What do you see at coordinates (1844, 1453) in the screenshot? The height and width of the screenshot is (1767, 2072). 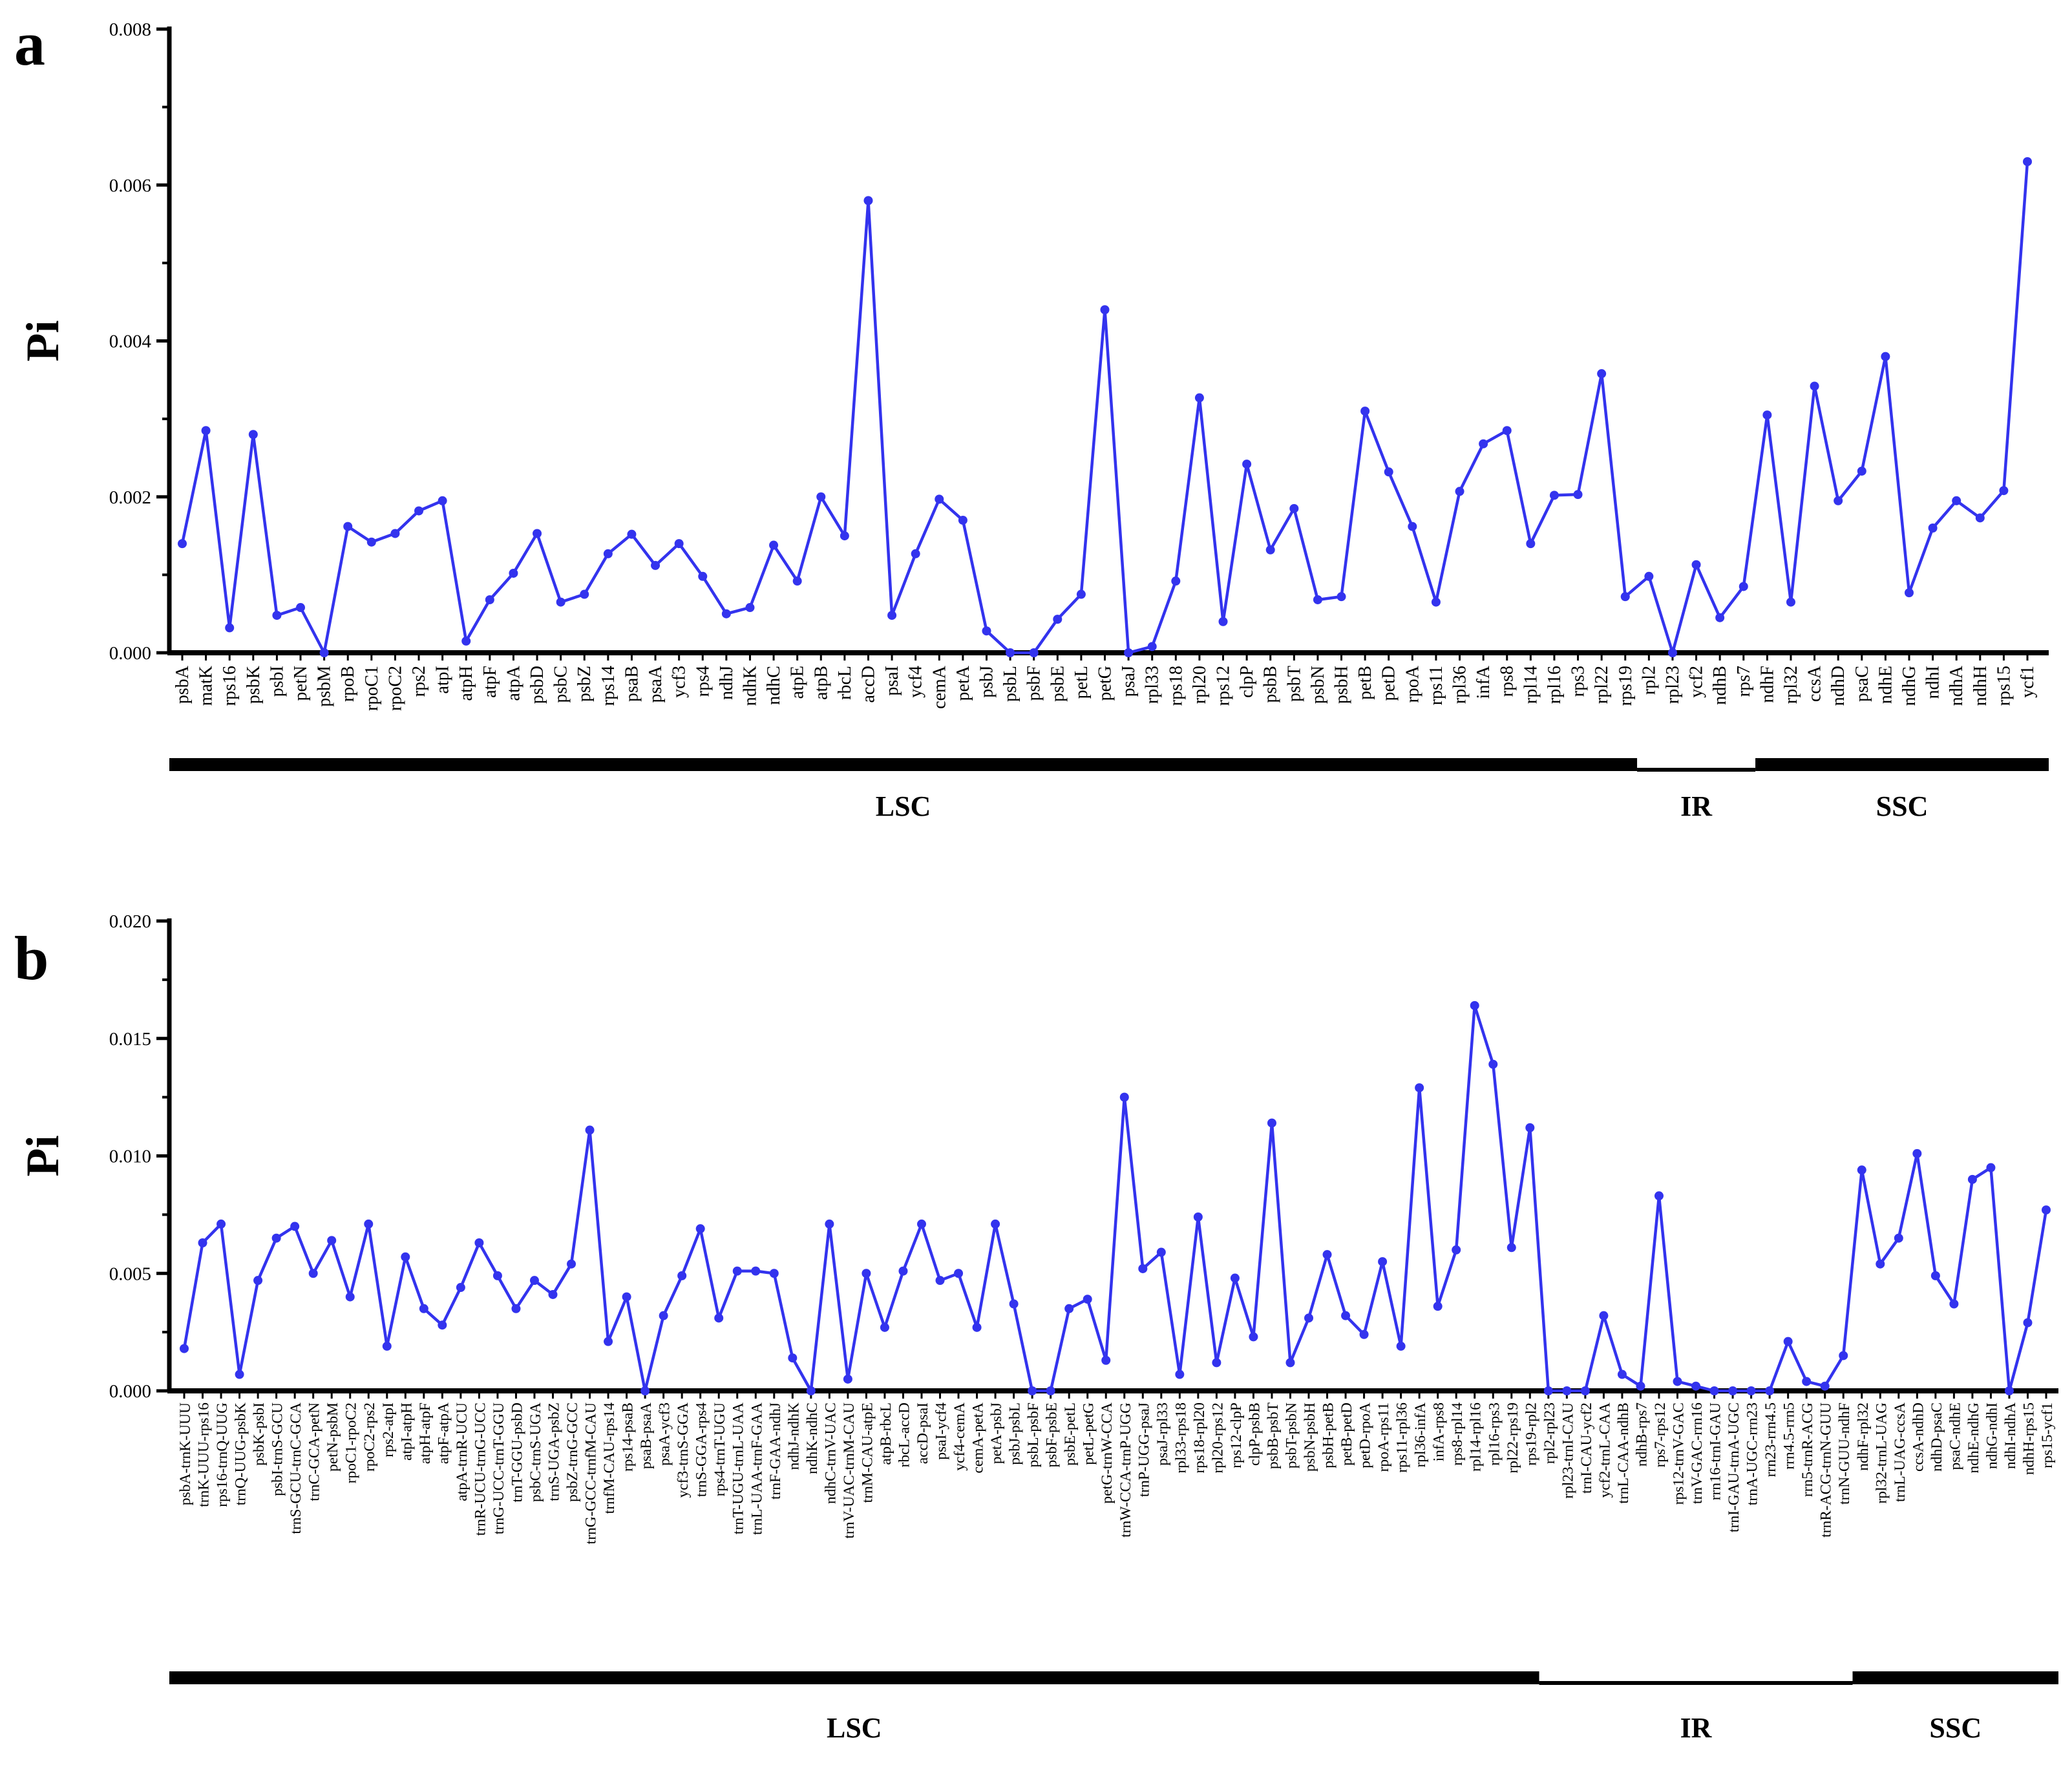 I see `x-tick-label: trnN-GUU-ndhF` at bounding box center [1844, 1453].